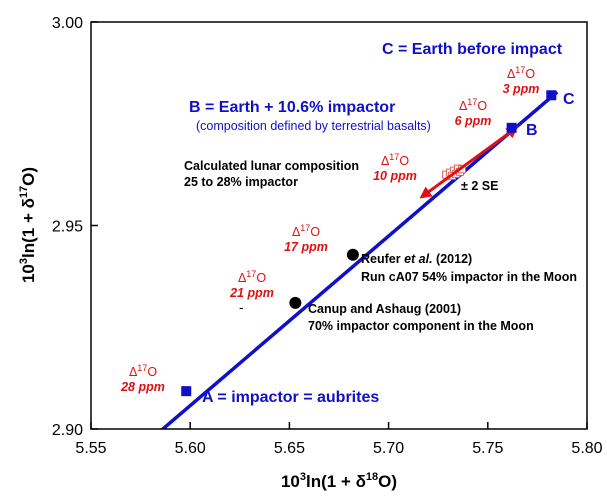 This screenshot has height=498, width=607. What do you see at coordinates (324, 278) in the screenshot?
I see `model-point-markers` at bounding box center [324, 278].